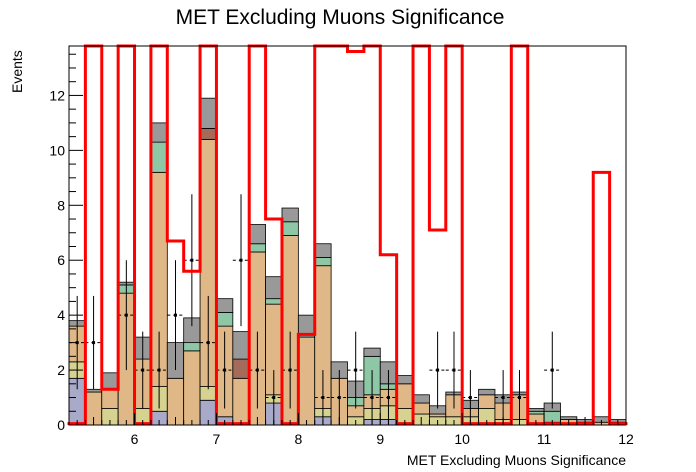  Describe the element at coordinates (380, 439) in the screenshot. I see `x-tick-label: 9` at that location.